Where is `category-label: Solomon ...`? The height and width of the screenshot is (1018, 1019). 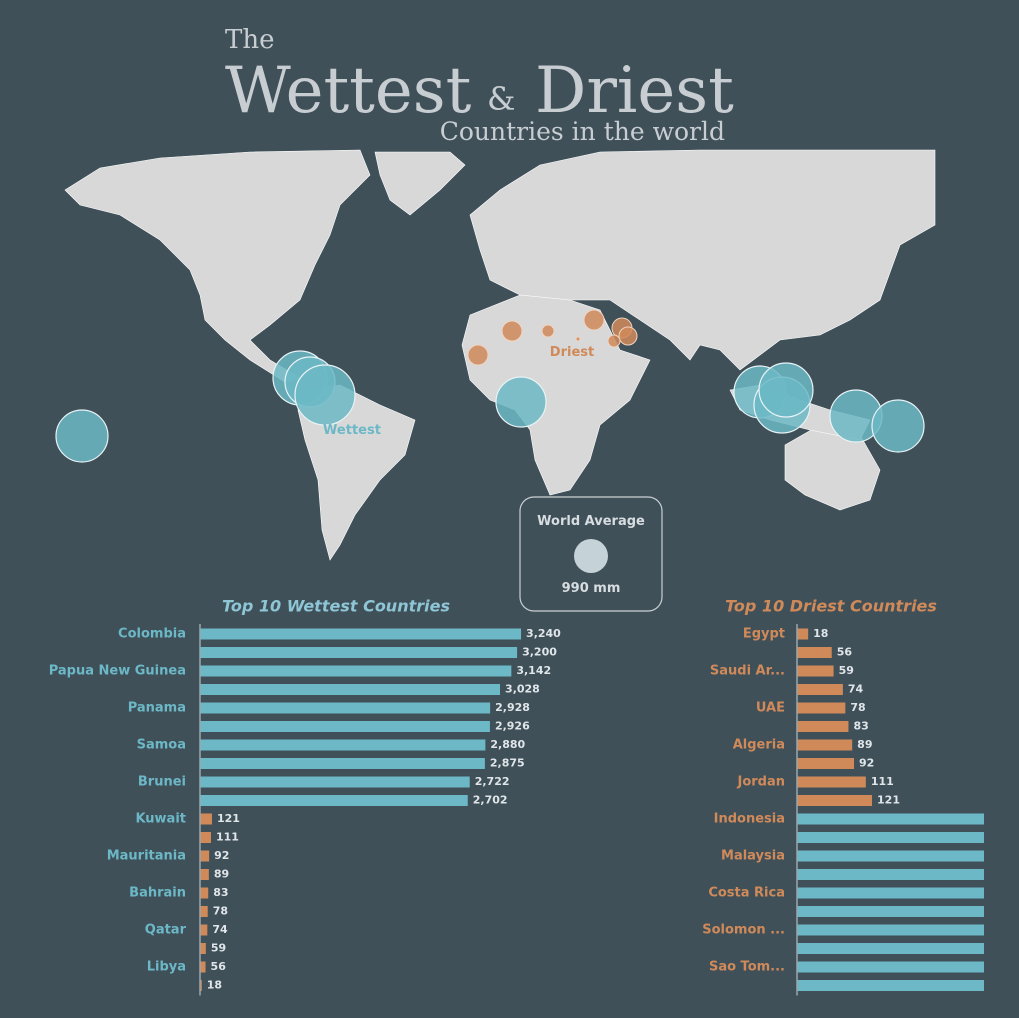
category-label: Solomon ... is located at coordinates (743, 930).